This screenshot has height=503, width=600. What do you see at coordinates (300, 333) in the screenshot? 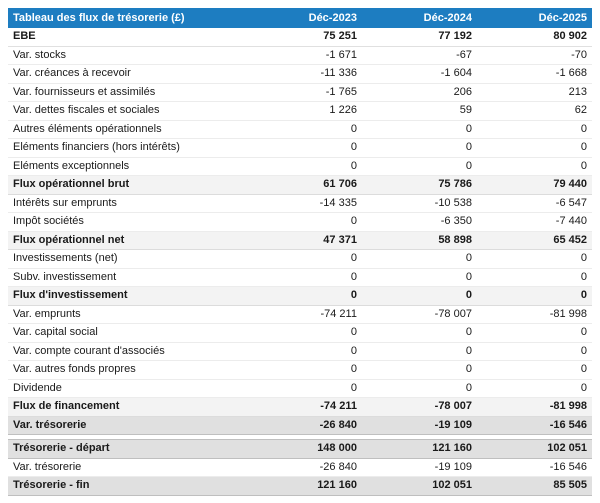
I see `table-row: Var. capital social 0 0 0` at bounding box center [300, 333].